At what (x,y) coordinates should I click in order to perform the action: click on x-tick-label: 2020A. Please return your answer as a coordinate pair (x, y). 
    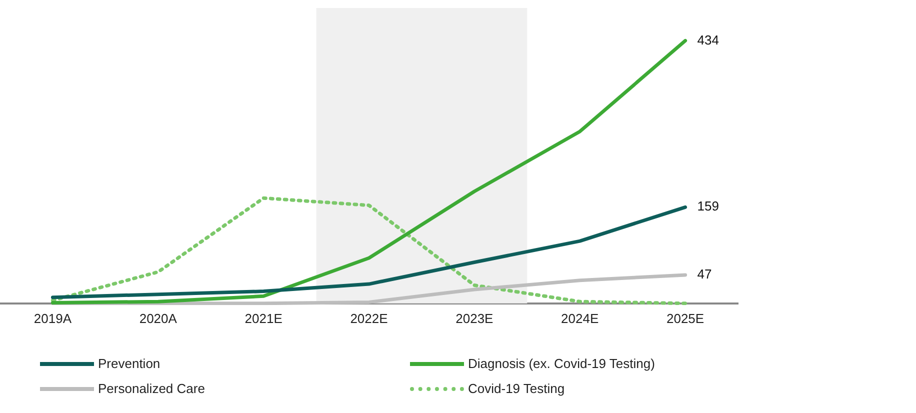
    Looking at the image, I should click on (158, 318).